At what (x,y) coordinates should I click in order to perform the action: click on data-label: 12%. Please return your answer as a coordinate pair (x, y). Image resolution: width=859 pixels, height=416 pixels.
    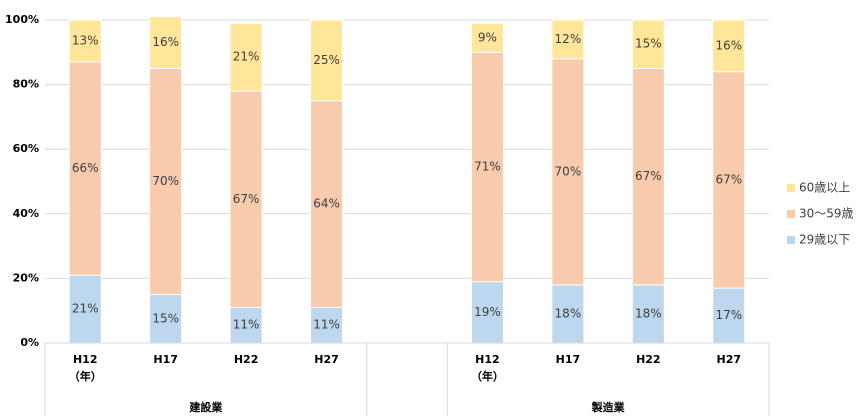
    Looking at the image, I should click on (568, 39).